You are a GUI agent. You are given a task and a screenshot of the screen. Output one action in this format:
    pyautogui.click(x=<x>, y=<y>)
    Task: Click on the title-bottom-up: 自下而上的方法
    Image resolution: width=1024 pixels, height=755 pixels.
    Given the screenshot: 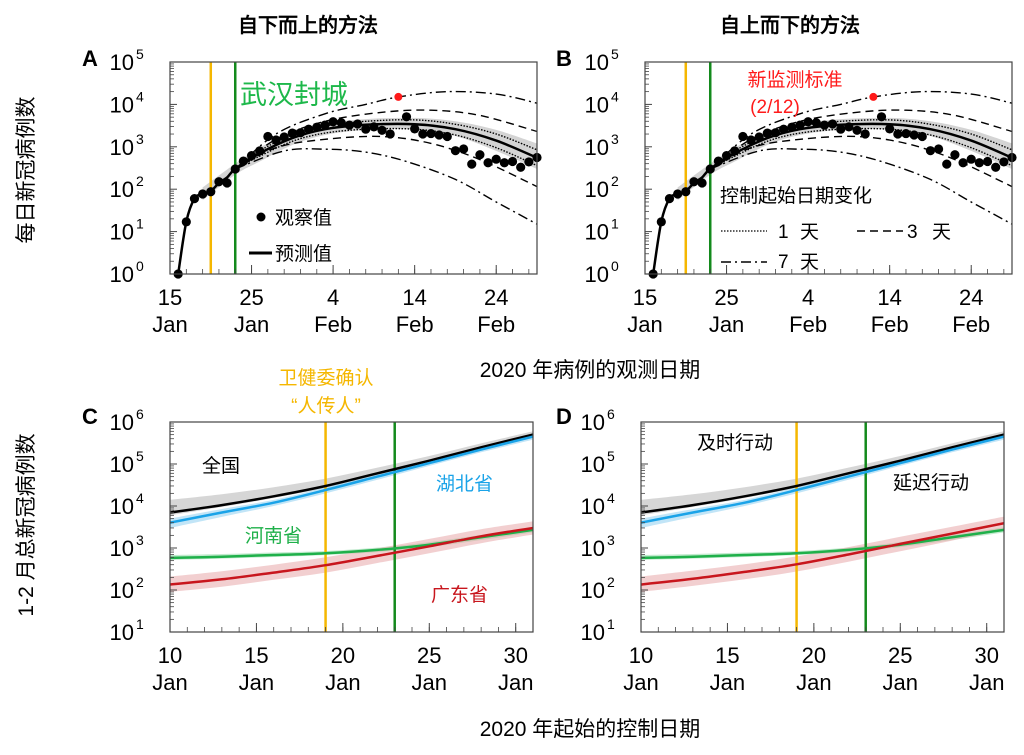 What is the action you would take?
    pyautogui.click(x=308, y=25)
    